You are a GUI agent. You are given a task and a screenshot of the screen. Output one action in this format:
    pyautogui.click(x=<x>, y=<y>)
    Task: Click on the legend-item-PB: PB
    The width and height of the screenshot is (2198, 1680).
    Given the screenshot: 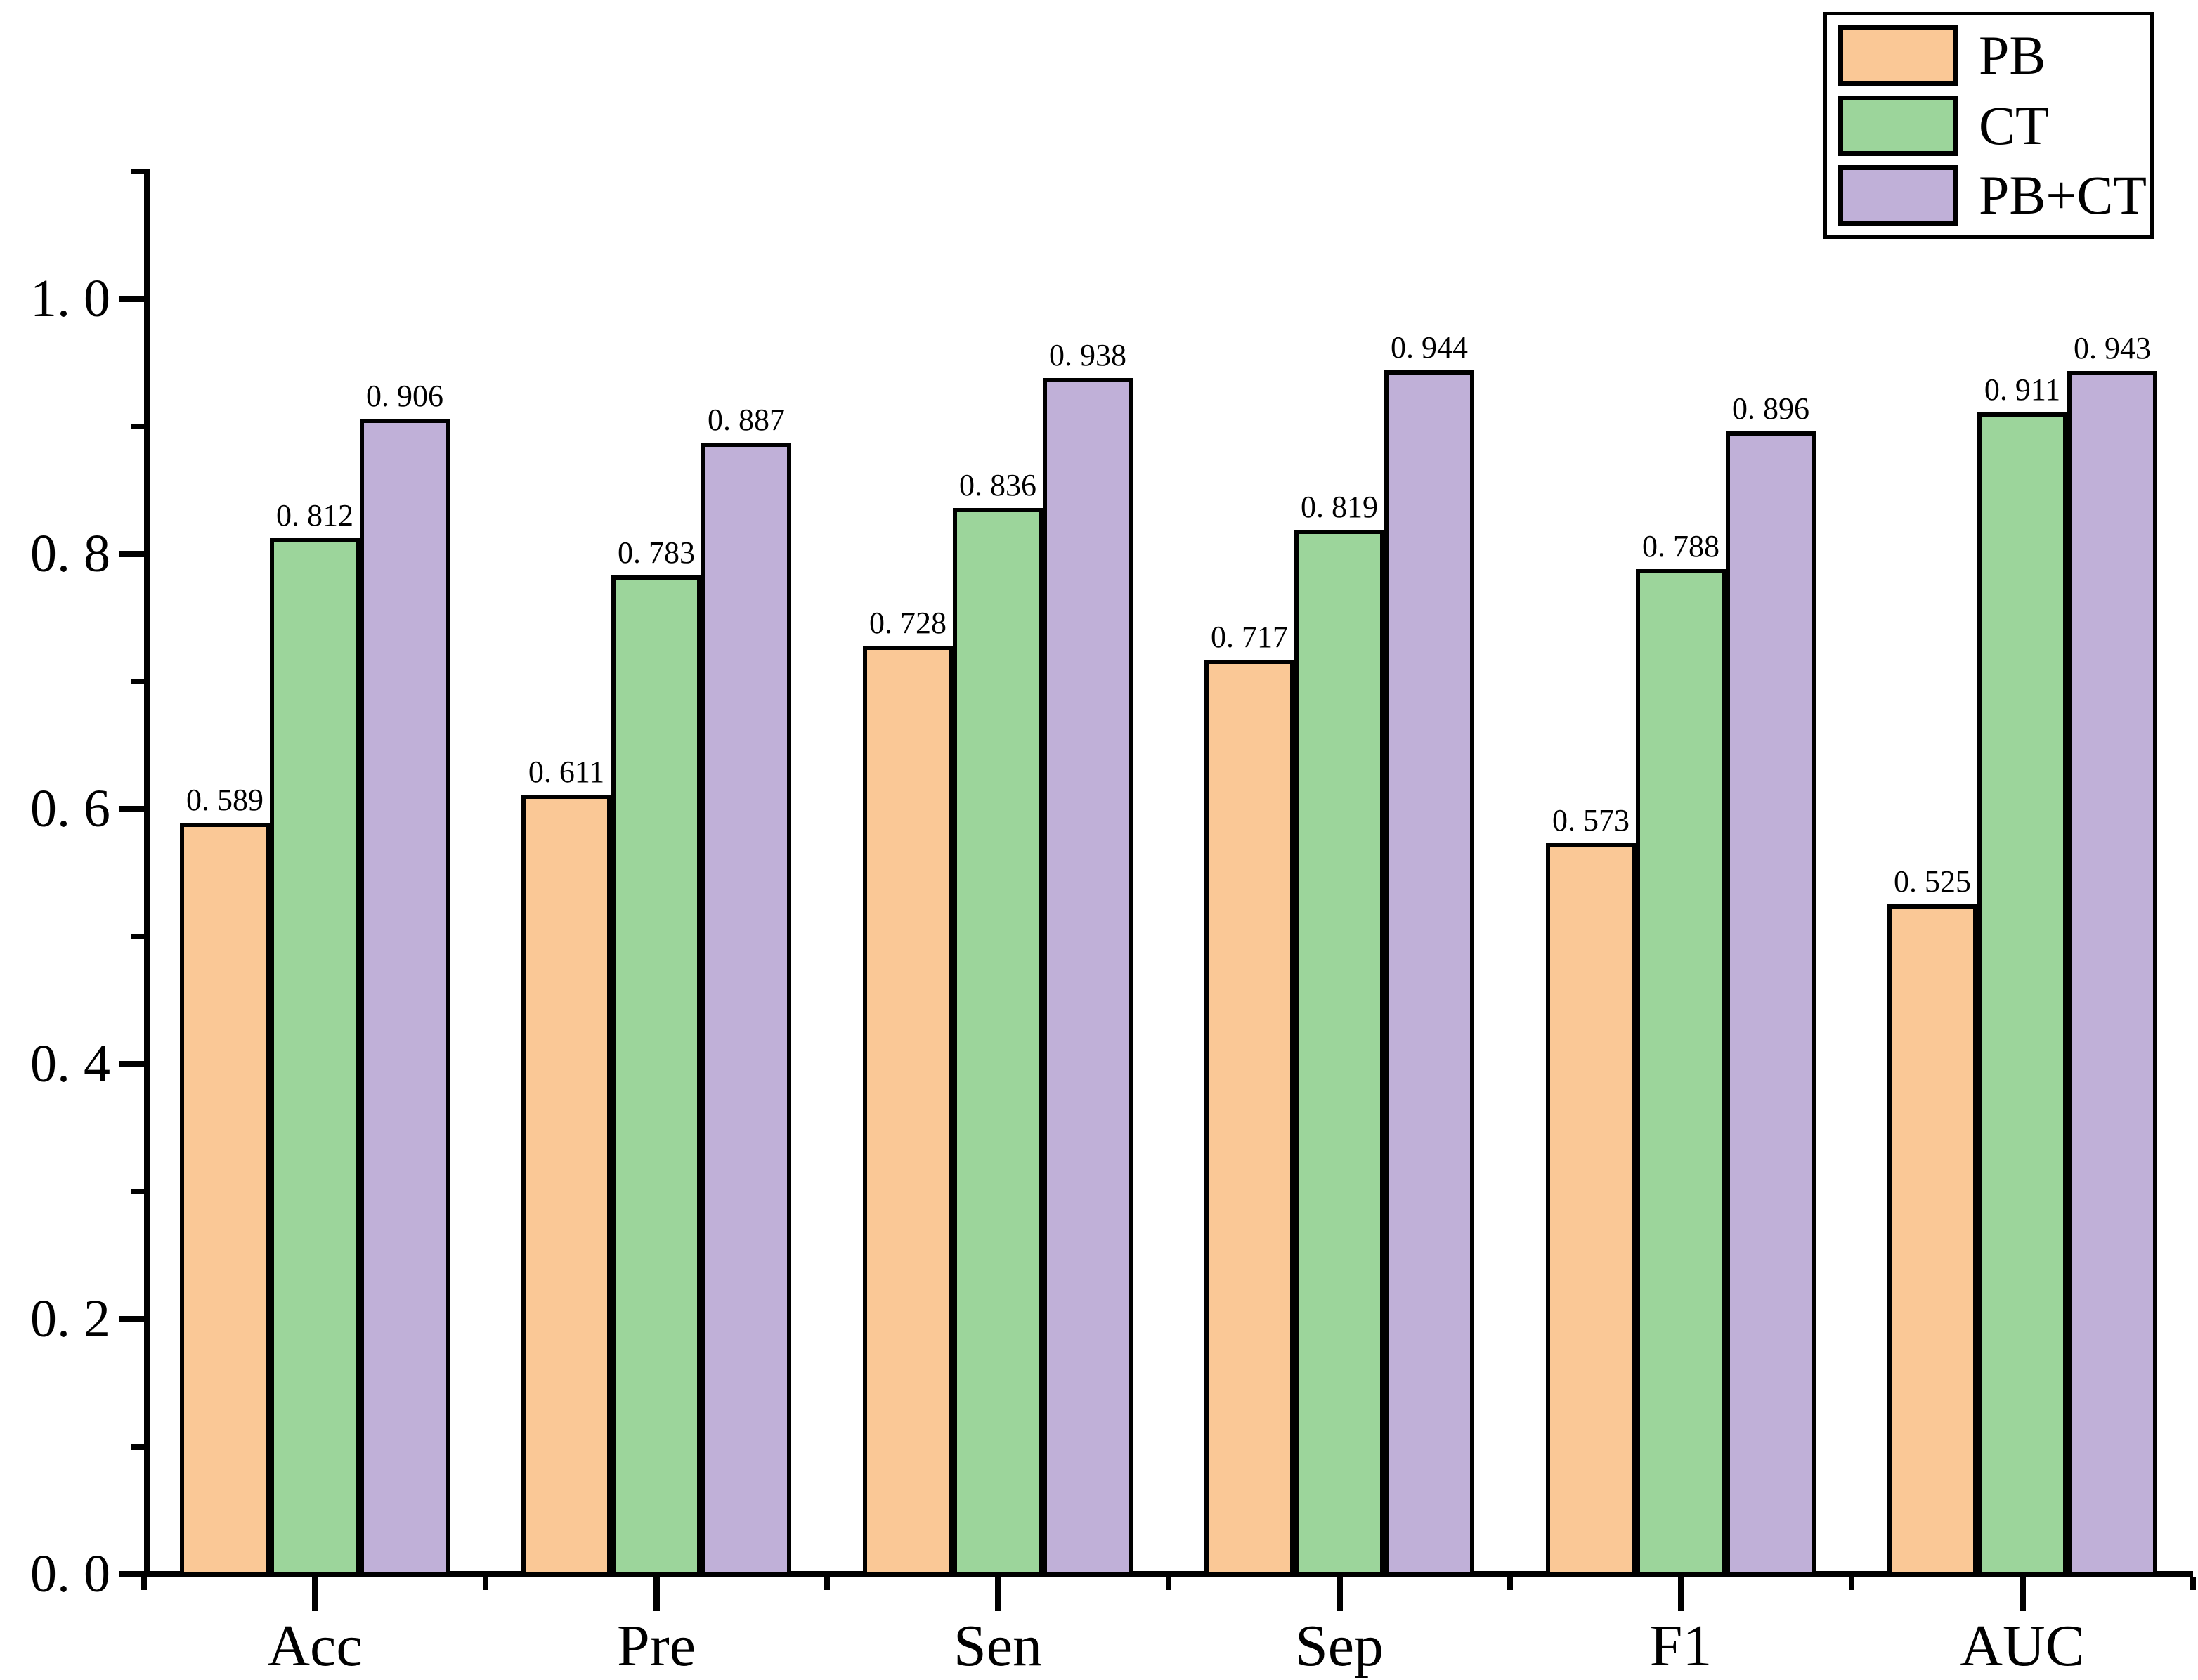 What is the action you would take?
    pyautogui.click(x=1994, y=55)
    